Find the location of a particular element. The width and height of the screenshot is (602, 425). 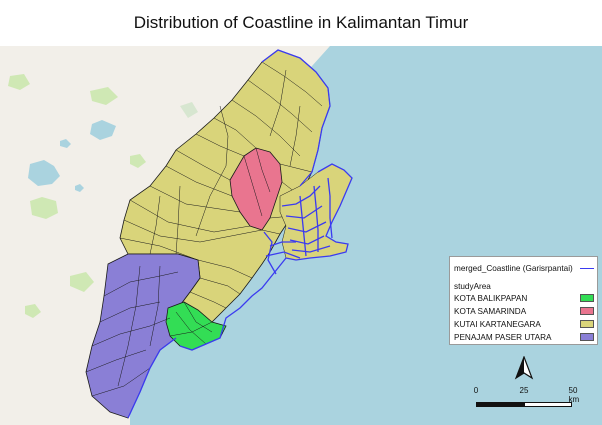

north-arrow-icon is located at coordinates (524, 368).